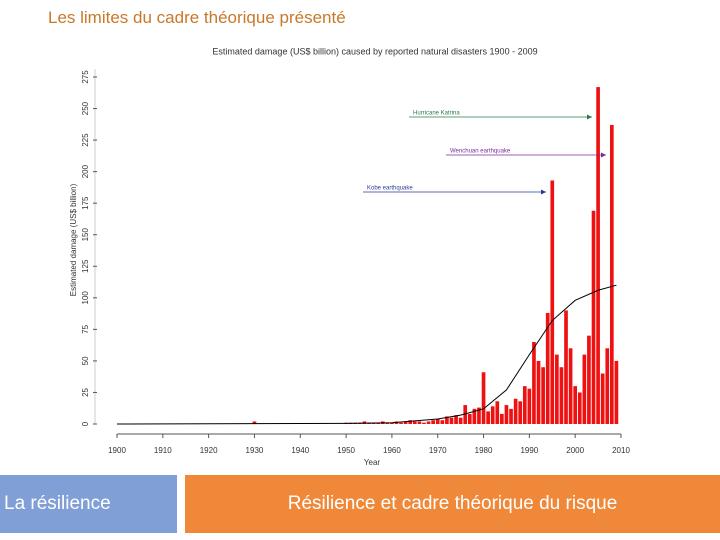  What do you see at coordinates (390, 189) in the screenshot?
I see `annotation: Kobe earthquake` at bounding box center [390, 189].